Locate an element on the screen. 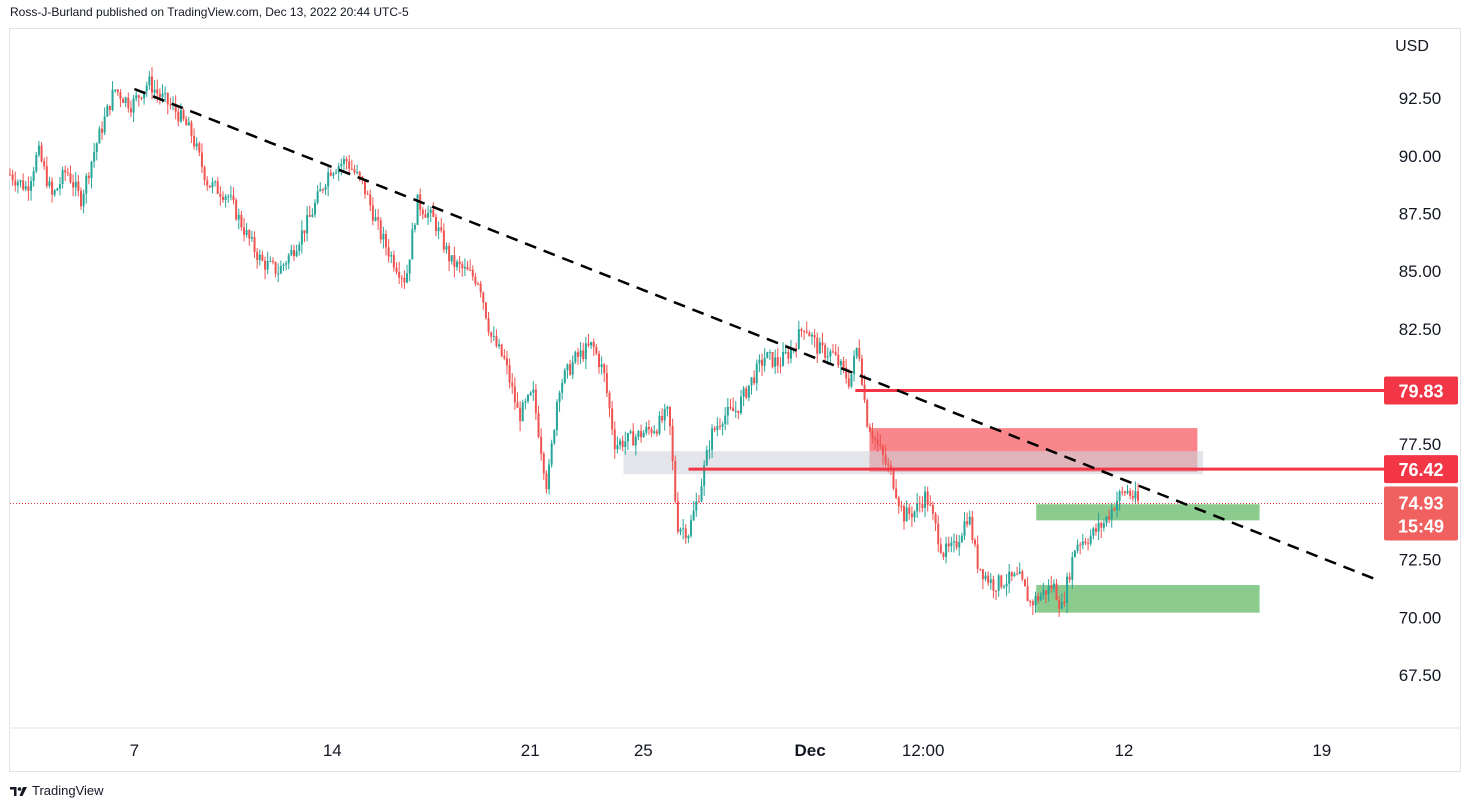 This screenshot has width=1470, height=808. level-price-tag-76.42: 76.42 is located at coordinates (1421, 469).